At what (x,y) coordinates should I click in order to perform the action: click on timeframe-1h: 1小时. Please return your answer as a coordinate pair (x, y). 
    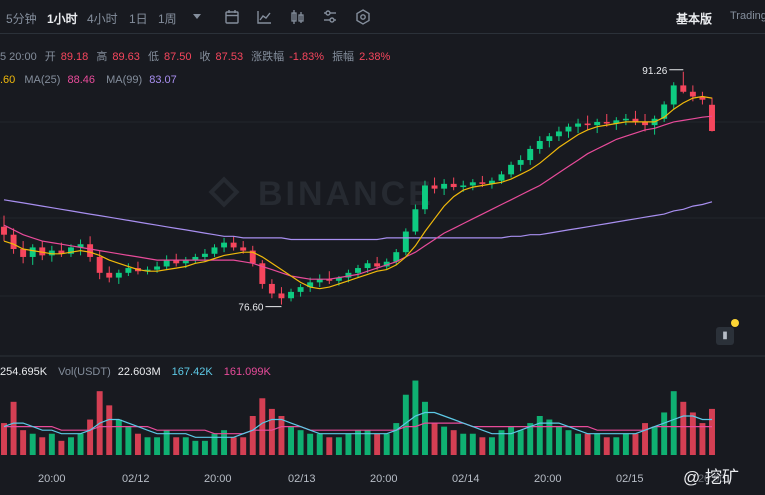
    Looking at the image, I should click on (62, 19).